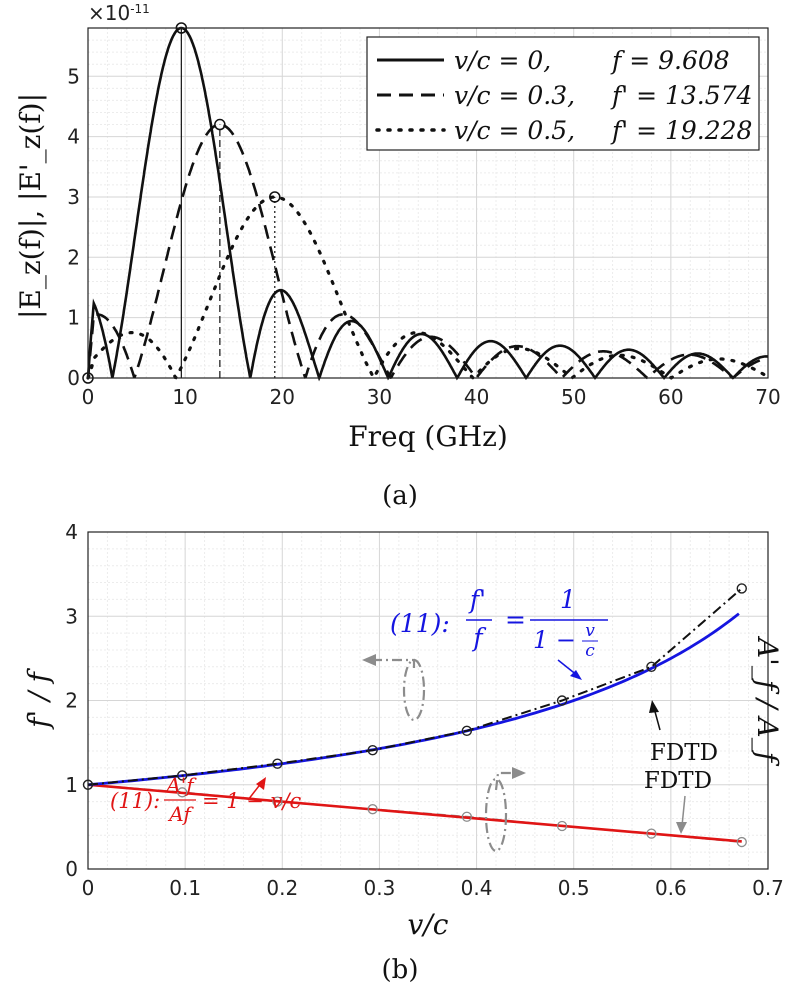 The width and height of the screenshot is (800, 992). I want to click on chart-b-xtick-label: 0.7, so click(768, 888).